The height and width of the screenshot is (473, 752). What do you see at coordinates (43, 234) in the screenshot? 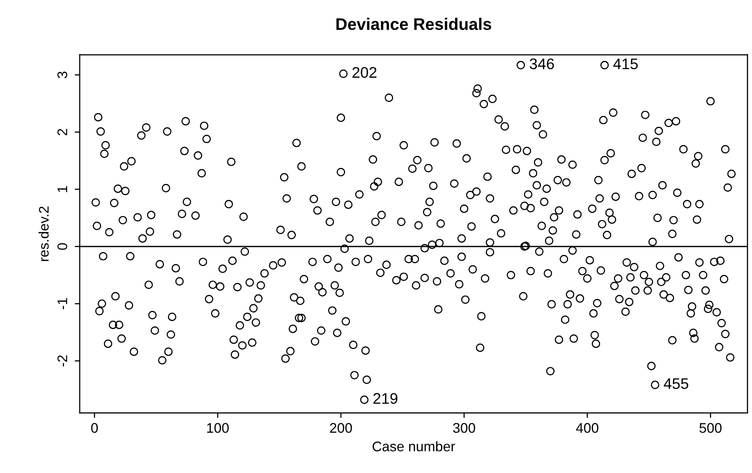
I see `y-axis-title: res.dev.2` at bounding box center [43, 234].